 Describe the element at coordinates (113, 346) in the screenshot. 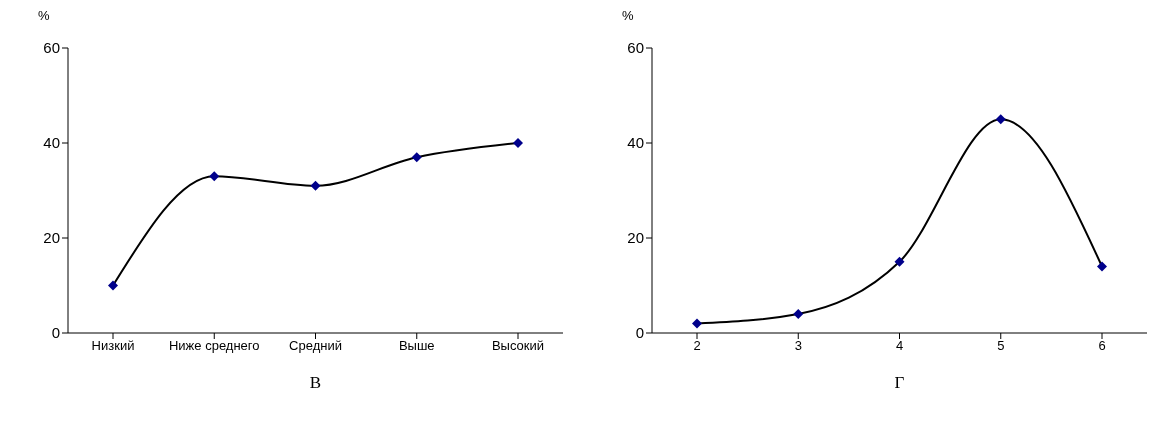

I see `x-tick-label: Низкий` at that location.